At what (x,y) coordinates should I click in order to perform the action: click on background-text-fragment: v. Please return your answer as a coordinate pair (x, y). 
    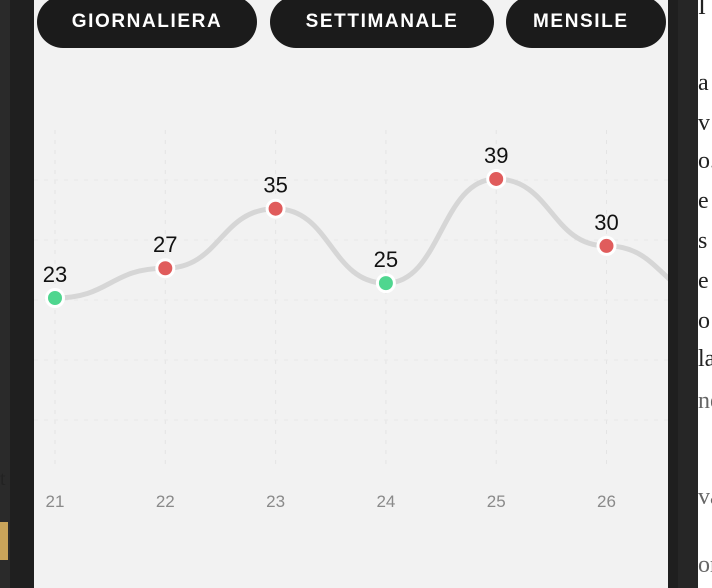
    Looking at the image, I should click on (704, 123).